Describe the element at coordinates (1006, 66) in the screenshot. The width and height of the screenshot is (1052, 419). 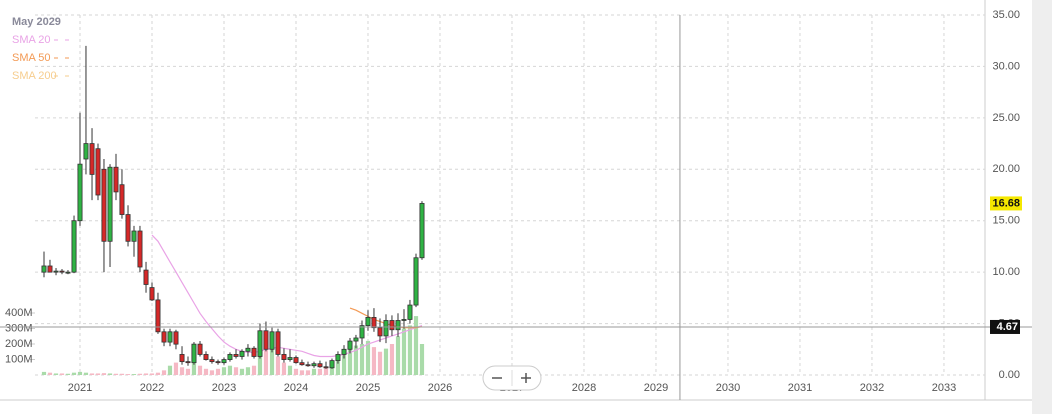
I see `y-tick-label: 30.00` at that location.